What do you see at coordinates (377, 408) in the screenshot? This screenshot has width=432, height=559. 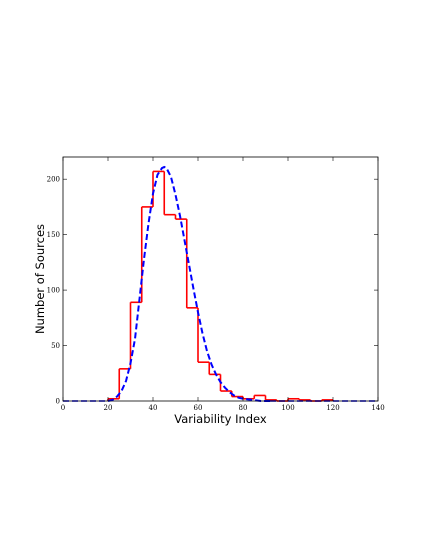 I see `x-tick-label: 140` at bounding box center [377, 408].